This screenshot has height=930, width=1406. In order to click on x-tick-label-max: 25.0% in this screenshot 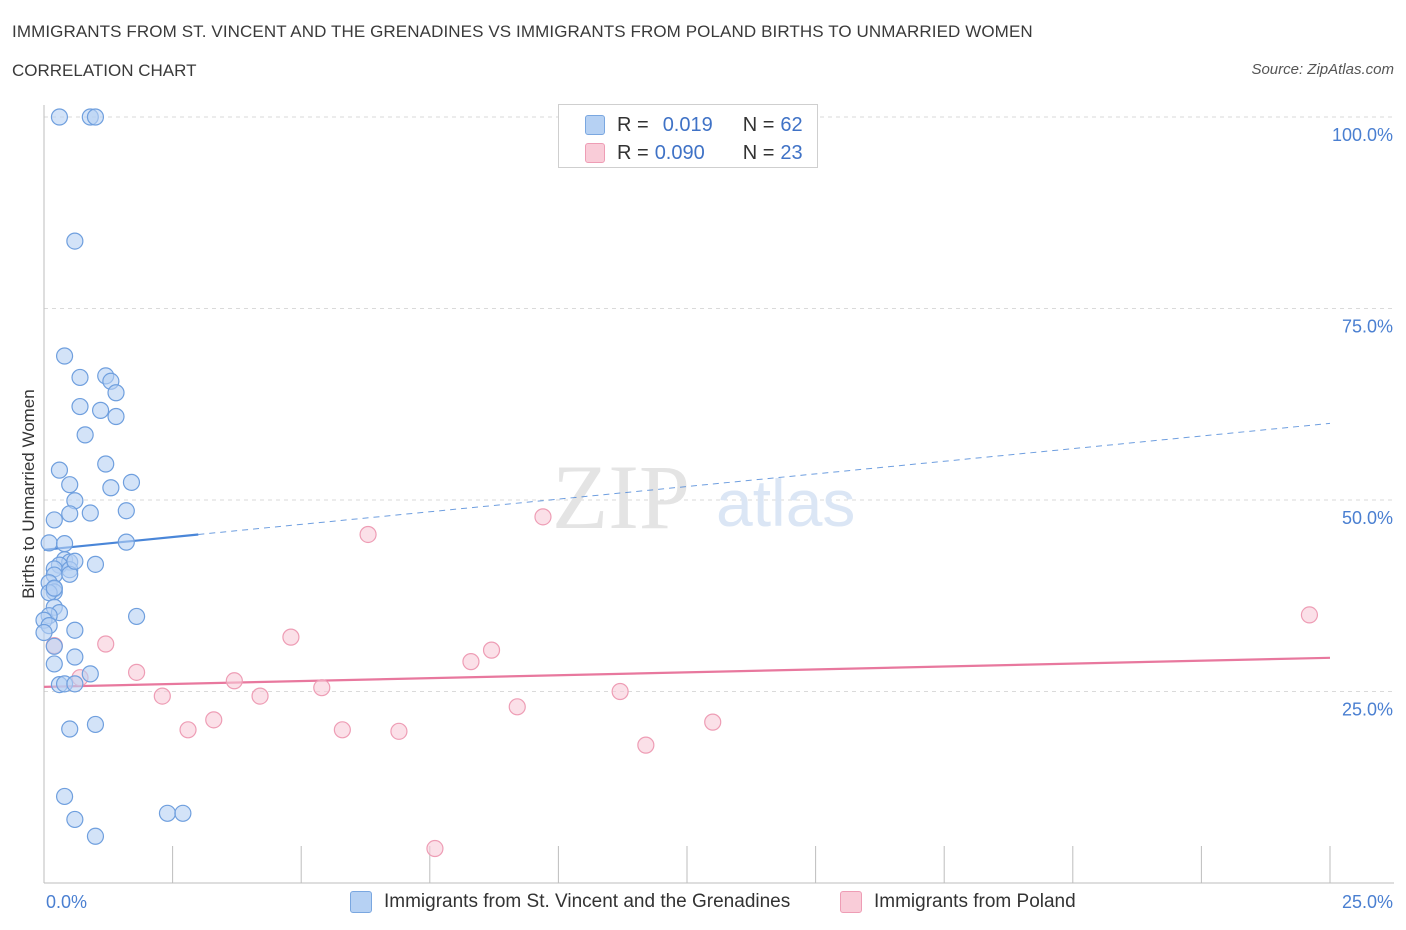, I will do `click(1367, 902)`.